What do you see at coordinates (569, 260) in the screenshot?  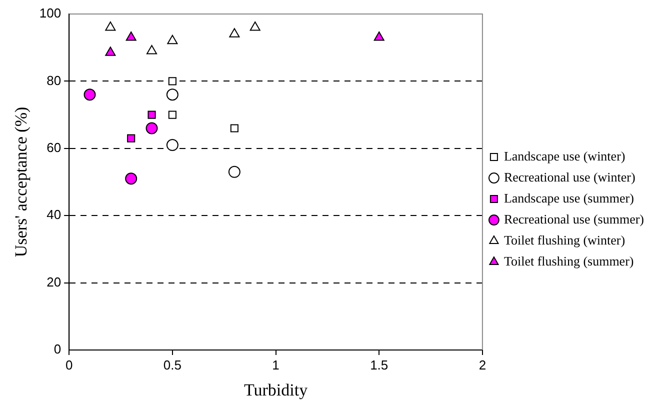 I see `legend-label: Toilet flushing (summer)` at bounding box center [569, 260].